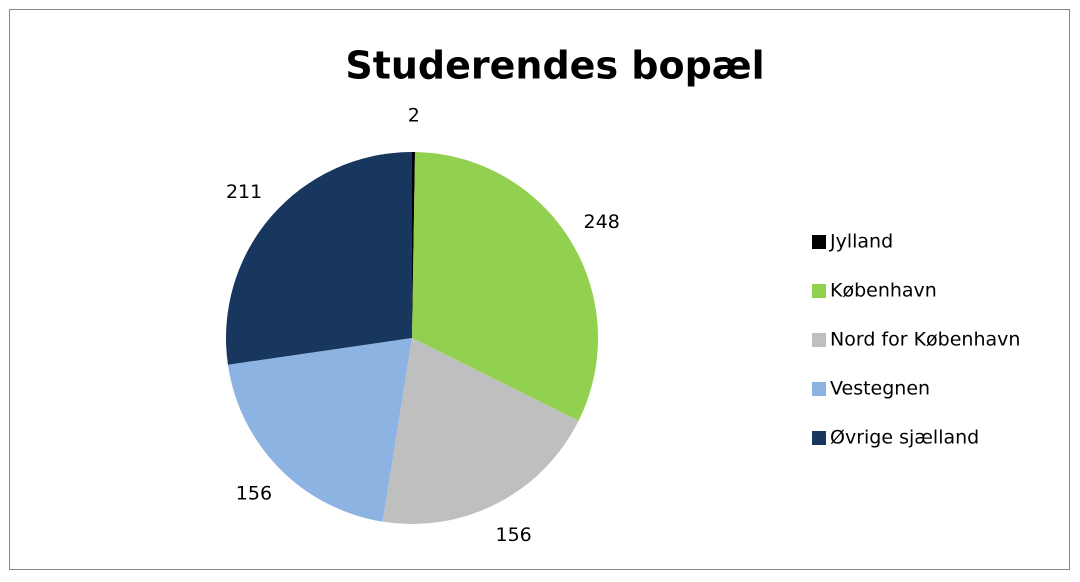 The width and height of the screenshot is (1080, 582). I want to click on legend-label: Nord for København, so click(925, 340).